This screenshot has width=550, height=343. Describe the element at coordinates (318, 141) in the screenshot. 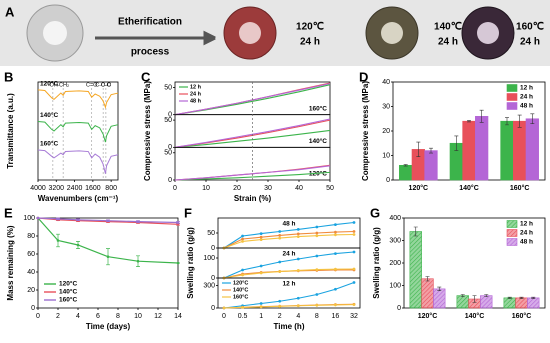

I see `panel-label: 140°C` at that location.